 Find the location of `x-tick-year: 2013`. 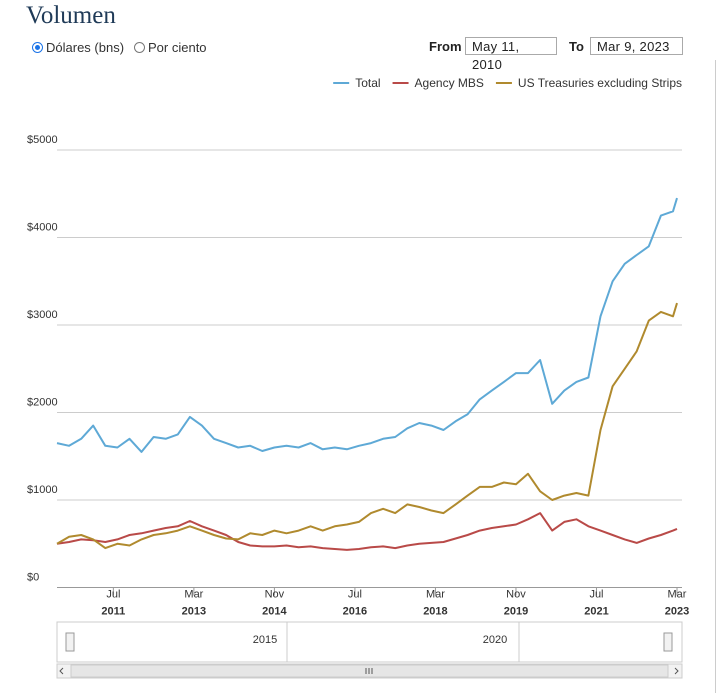

x-tick-year: 2013 is located at coordinates (194, 612).